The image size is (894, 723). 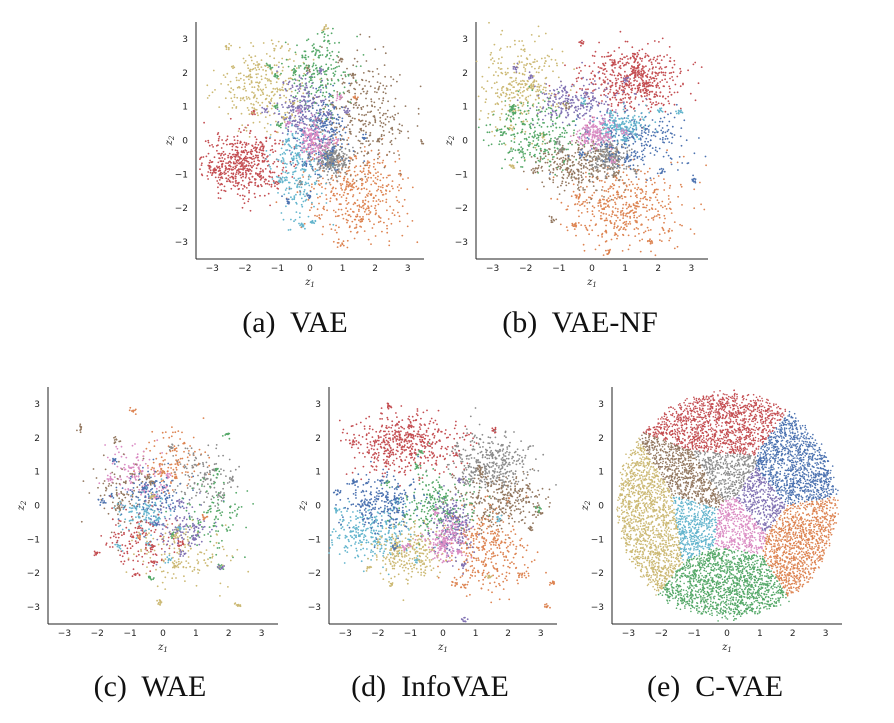 What do you see at coordinates (711, 520) in the screenshot?
I see `scatter-plot-e: −3 −2 −1 0 1 2 3 −3 −2 −1 0 1 2 3 z1 z2` at bounding box center [711, 520].